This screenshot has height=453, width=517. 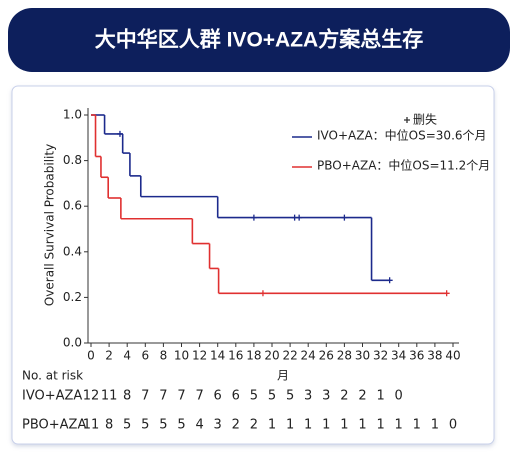 I want to click on legend-censor-label: 删失, so click(x=425, y=119).